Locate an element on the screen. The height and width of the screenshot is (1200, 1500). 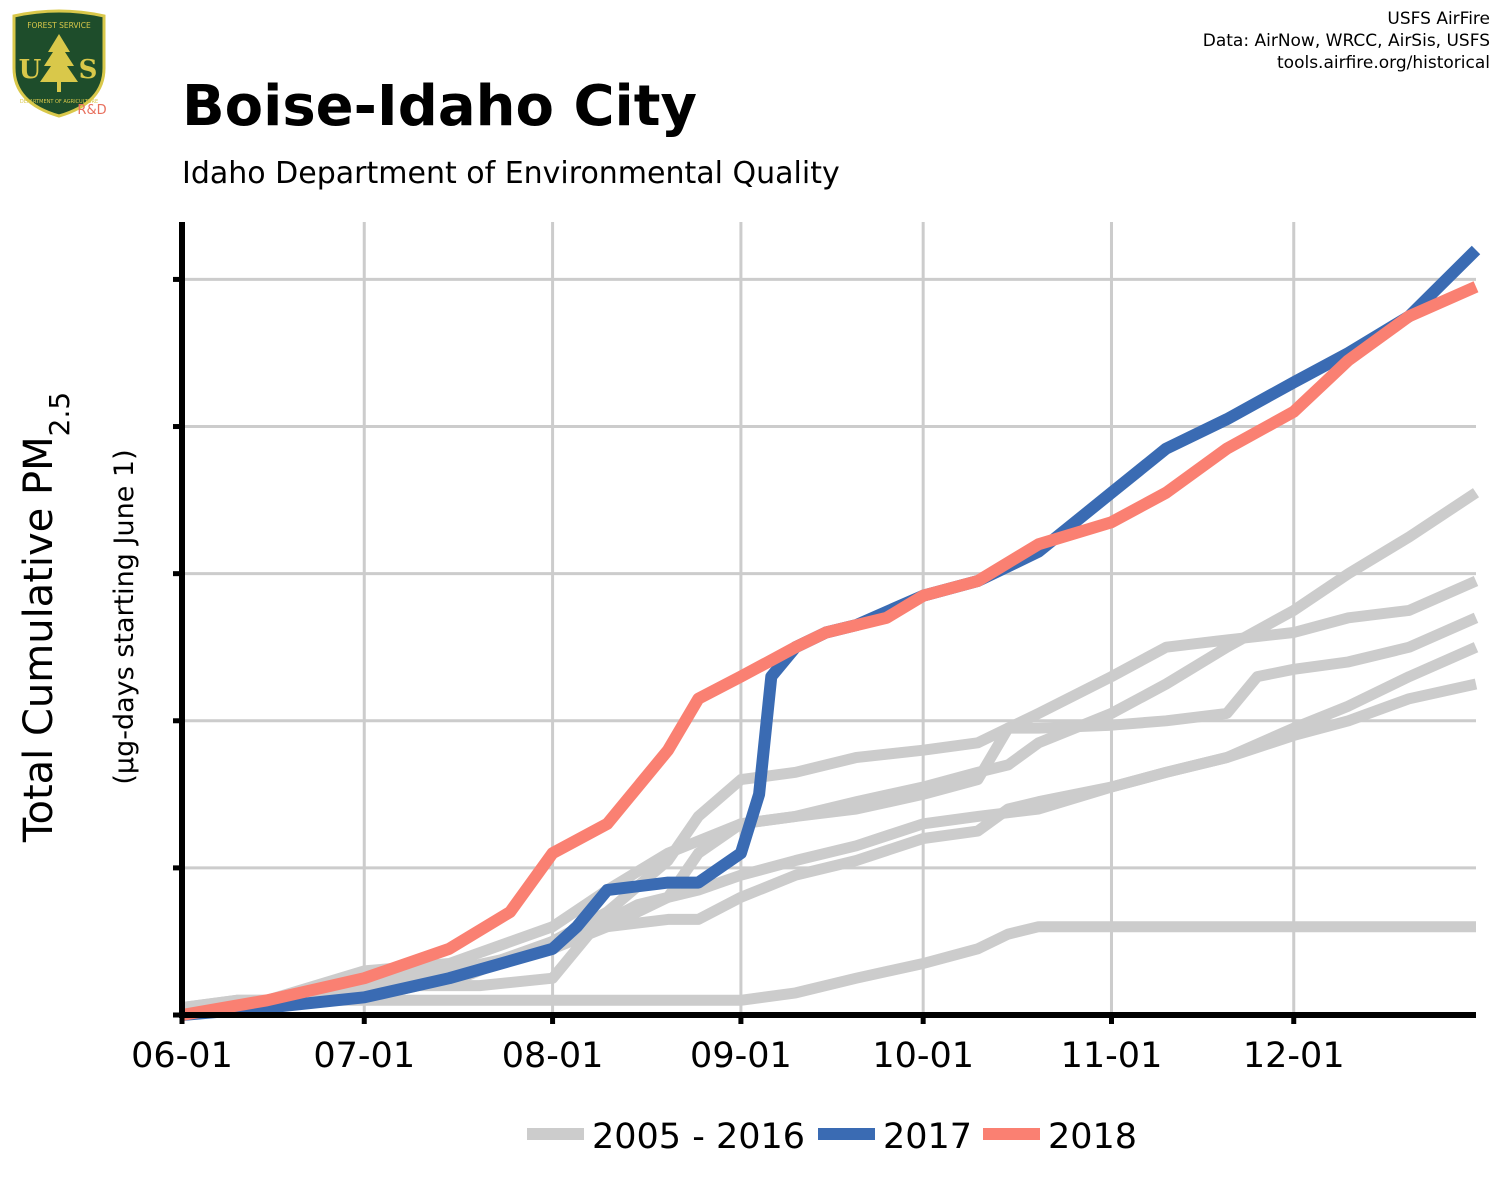
x-tick-label: 10-01 is located at coordinates (923, 1056).